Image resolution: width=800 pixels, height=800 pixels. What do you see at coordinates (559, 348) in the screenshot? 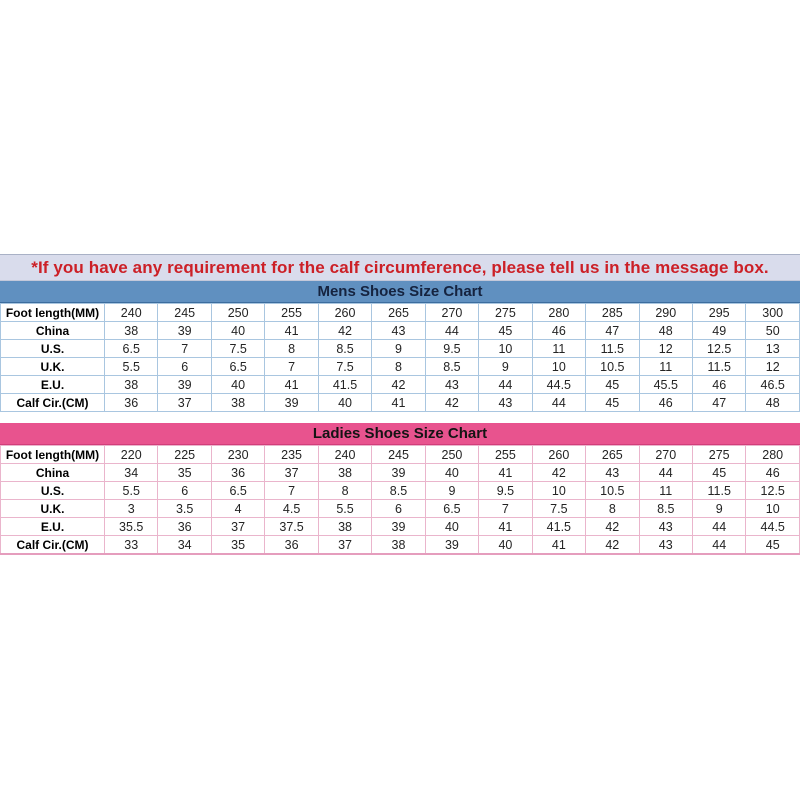
I see `table-cell: 11` at bounding box center [559, 348].